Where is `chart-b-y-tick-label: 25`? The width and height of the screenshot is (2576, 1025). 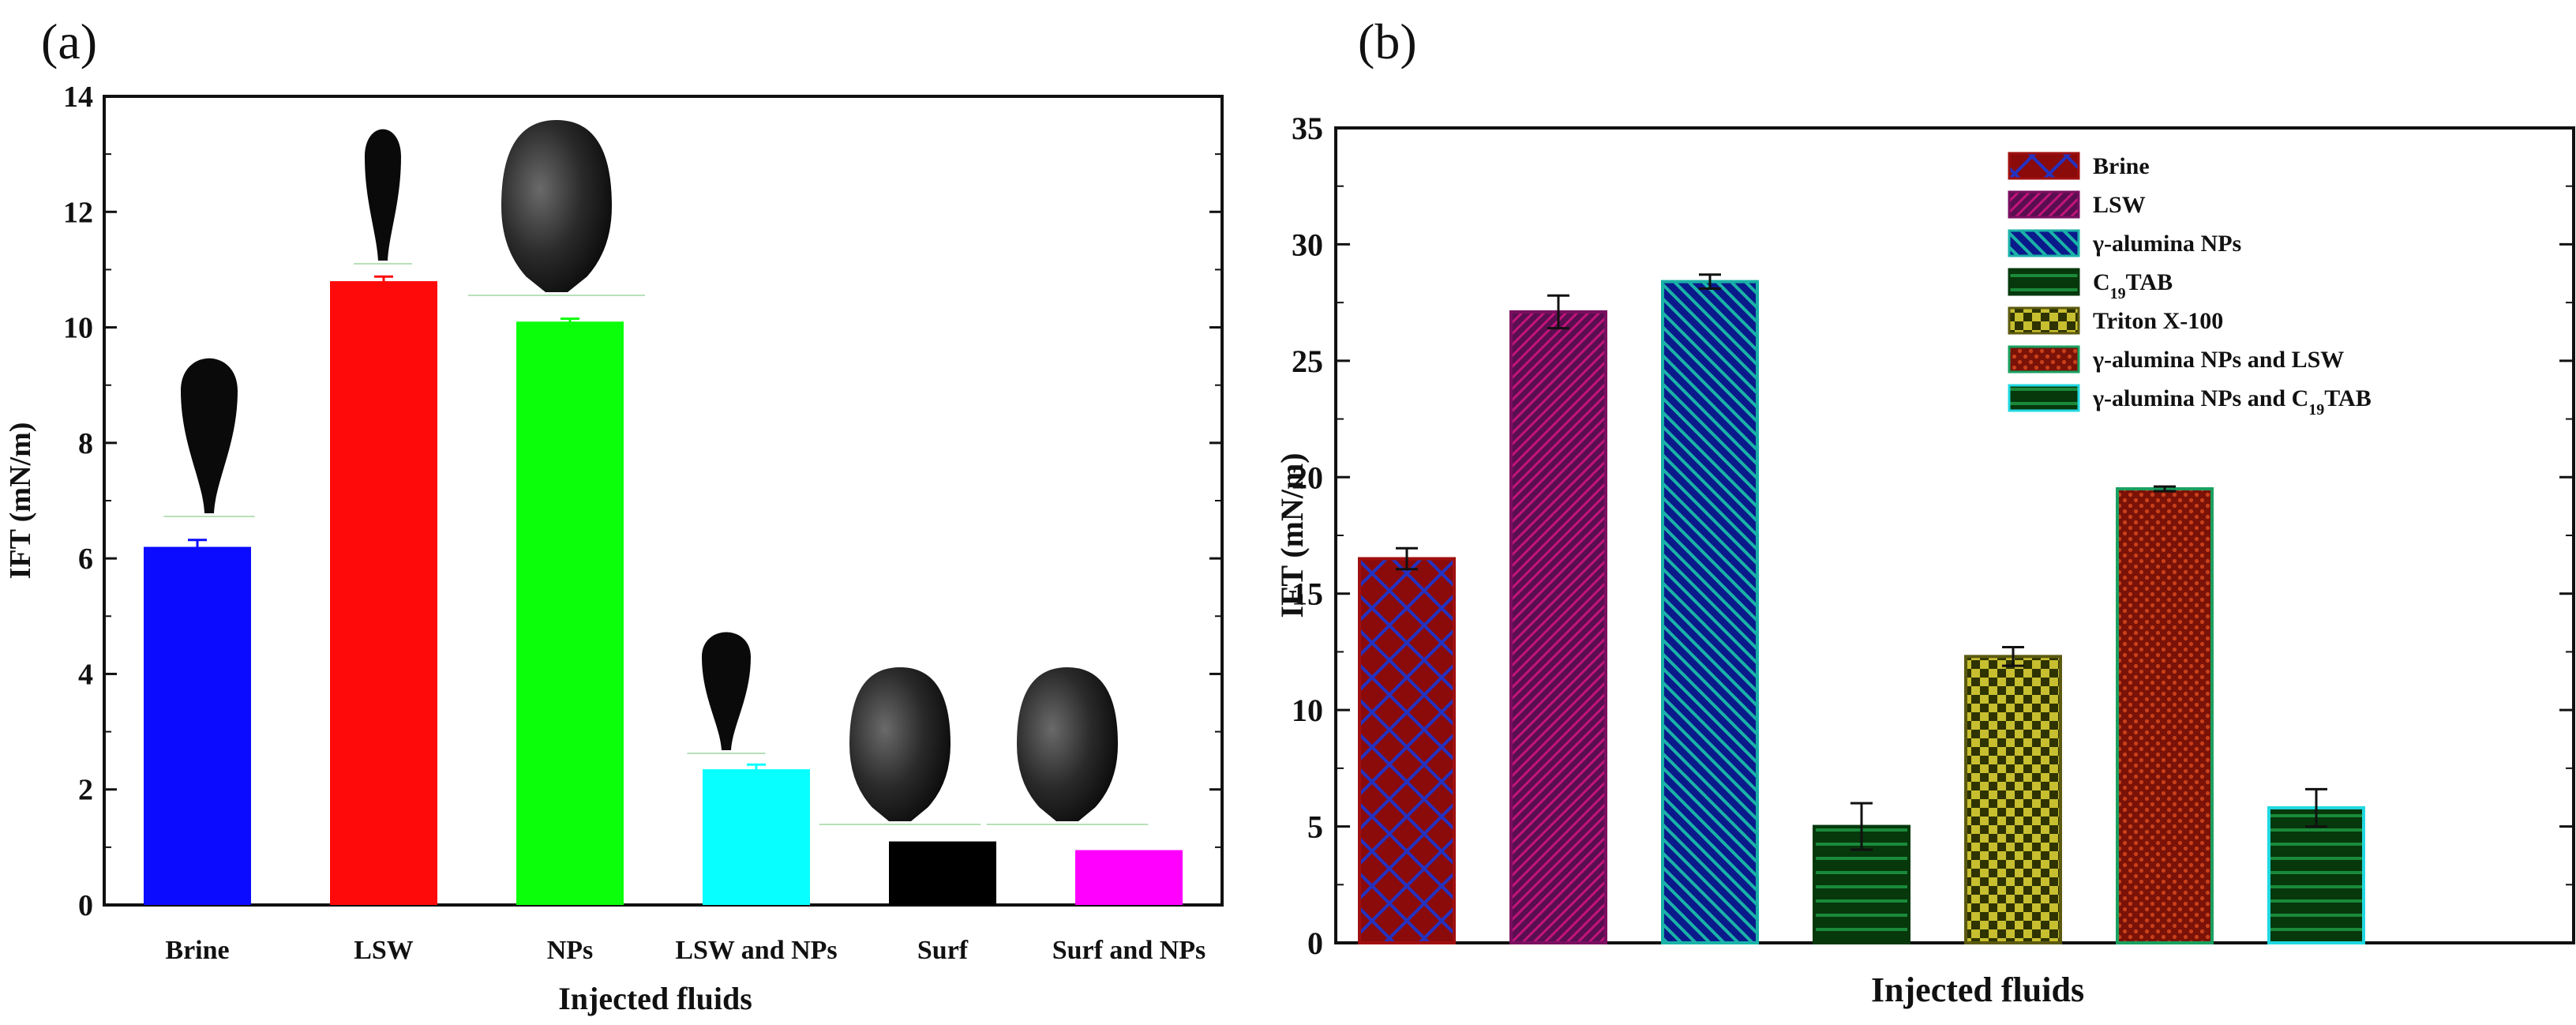 chart-b-y-tick-label: 25 is located at coordinates (1307, 362).